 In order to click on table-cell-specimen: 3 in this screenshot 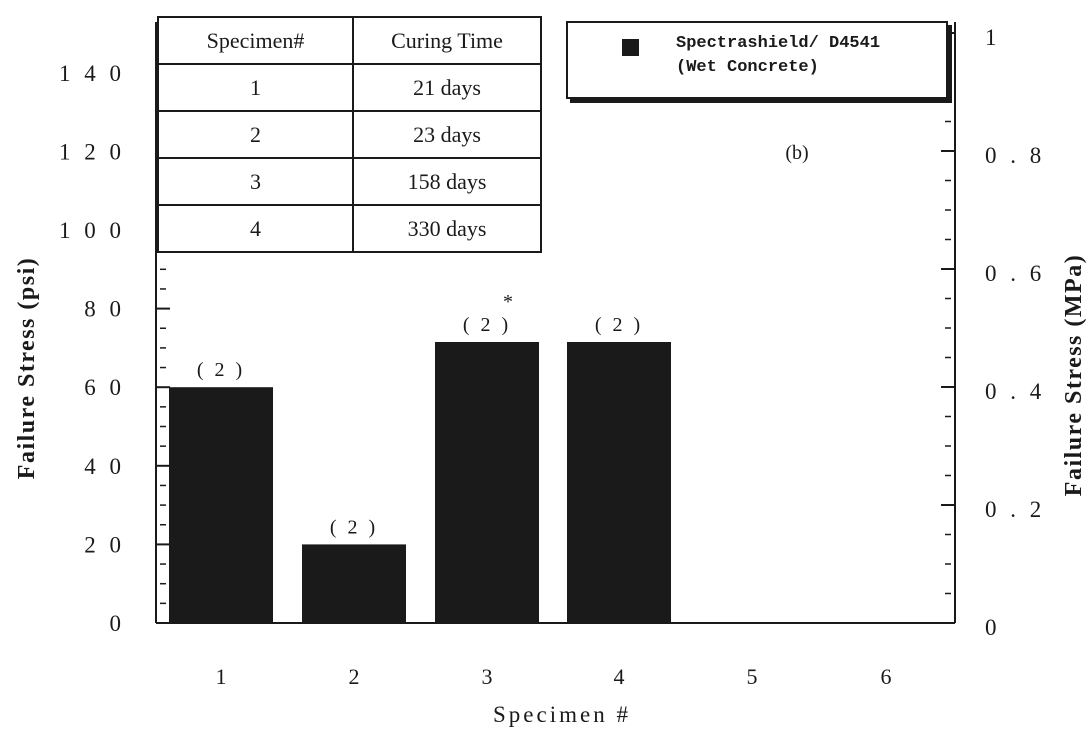, I will do `click(256, 182)`.